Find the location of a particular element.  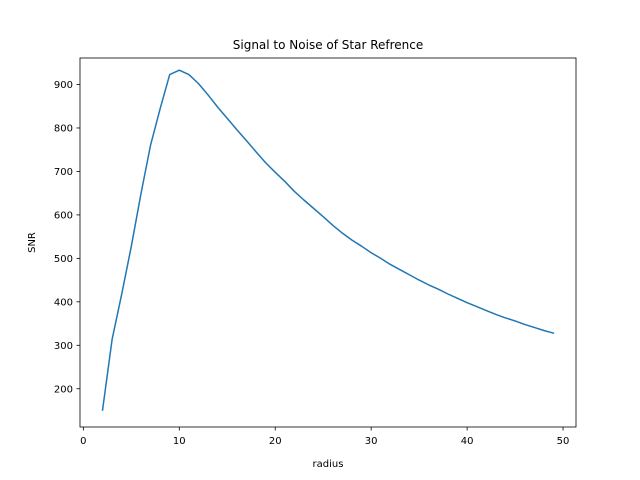

y-tick-label: 700 is located at coordinates (63, 172).